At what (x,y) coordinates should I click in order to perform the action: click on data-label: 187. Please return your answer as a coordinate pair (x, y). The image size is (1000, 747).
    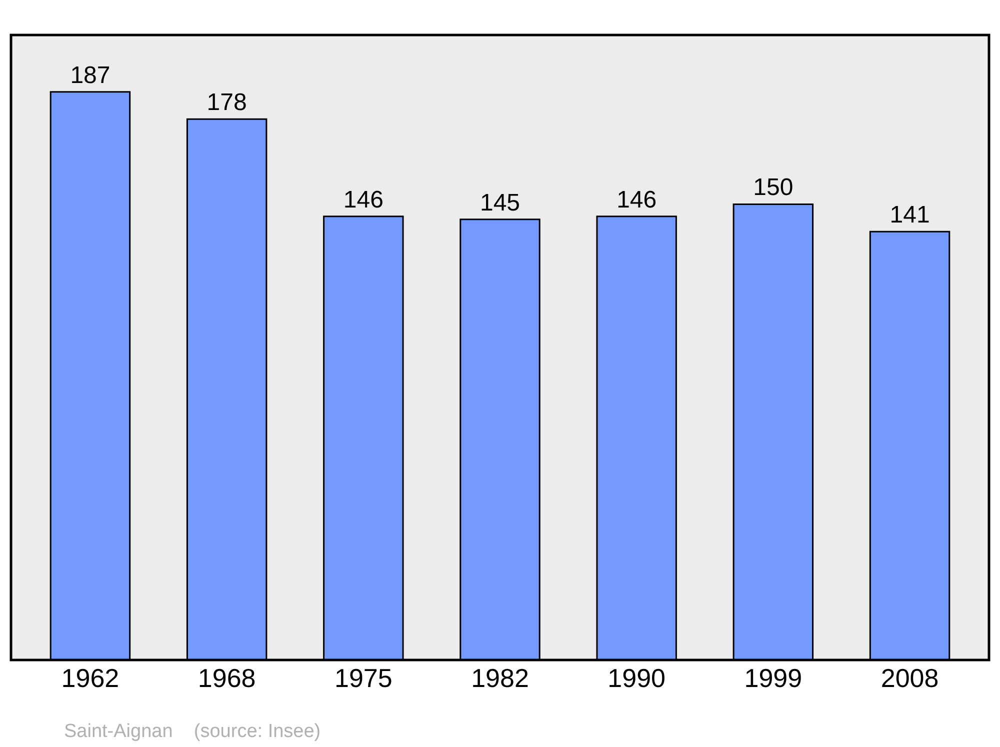
    Looking at the image, I should click on (90, 75).